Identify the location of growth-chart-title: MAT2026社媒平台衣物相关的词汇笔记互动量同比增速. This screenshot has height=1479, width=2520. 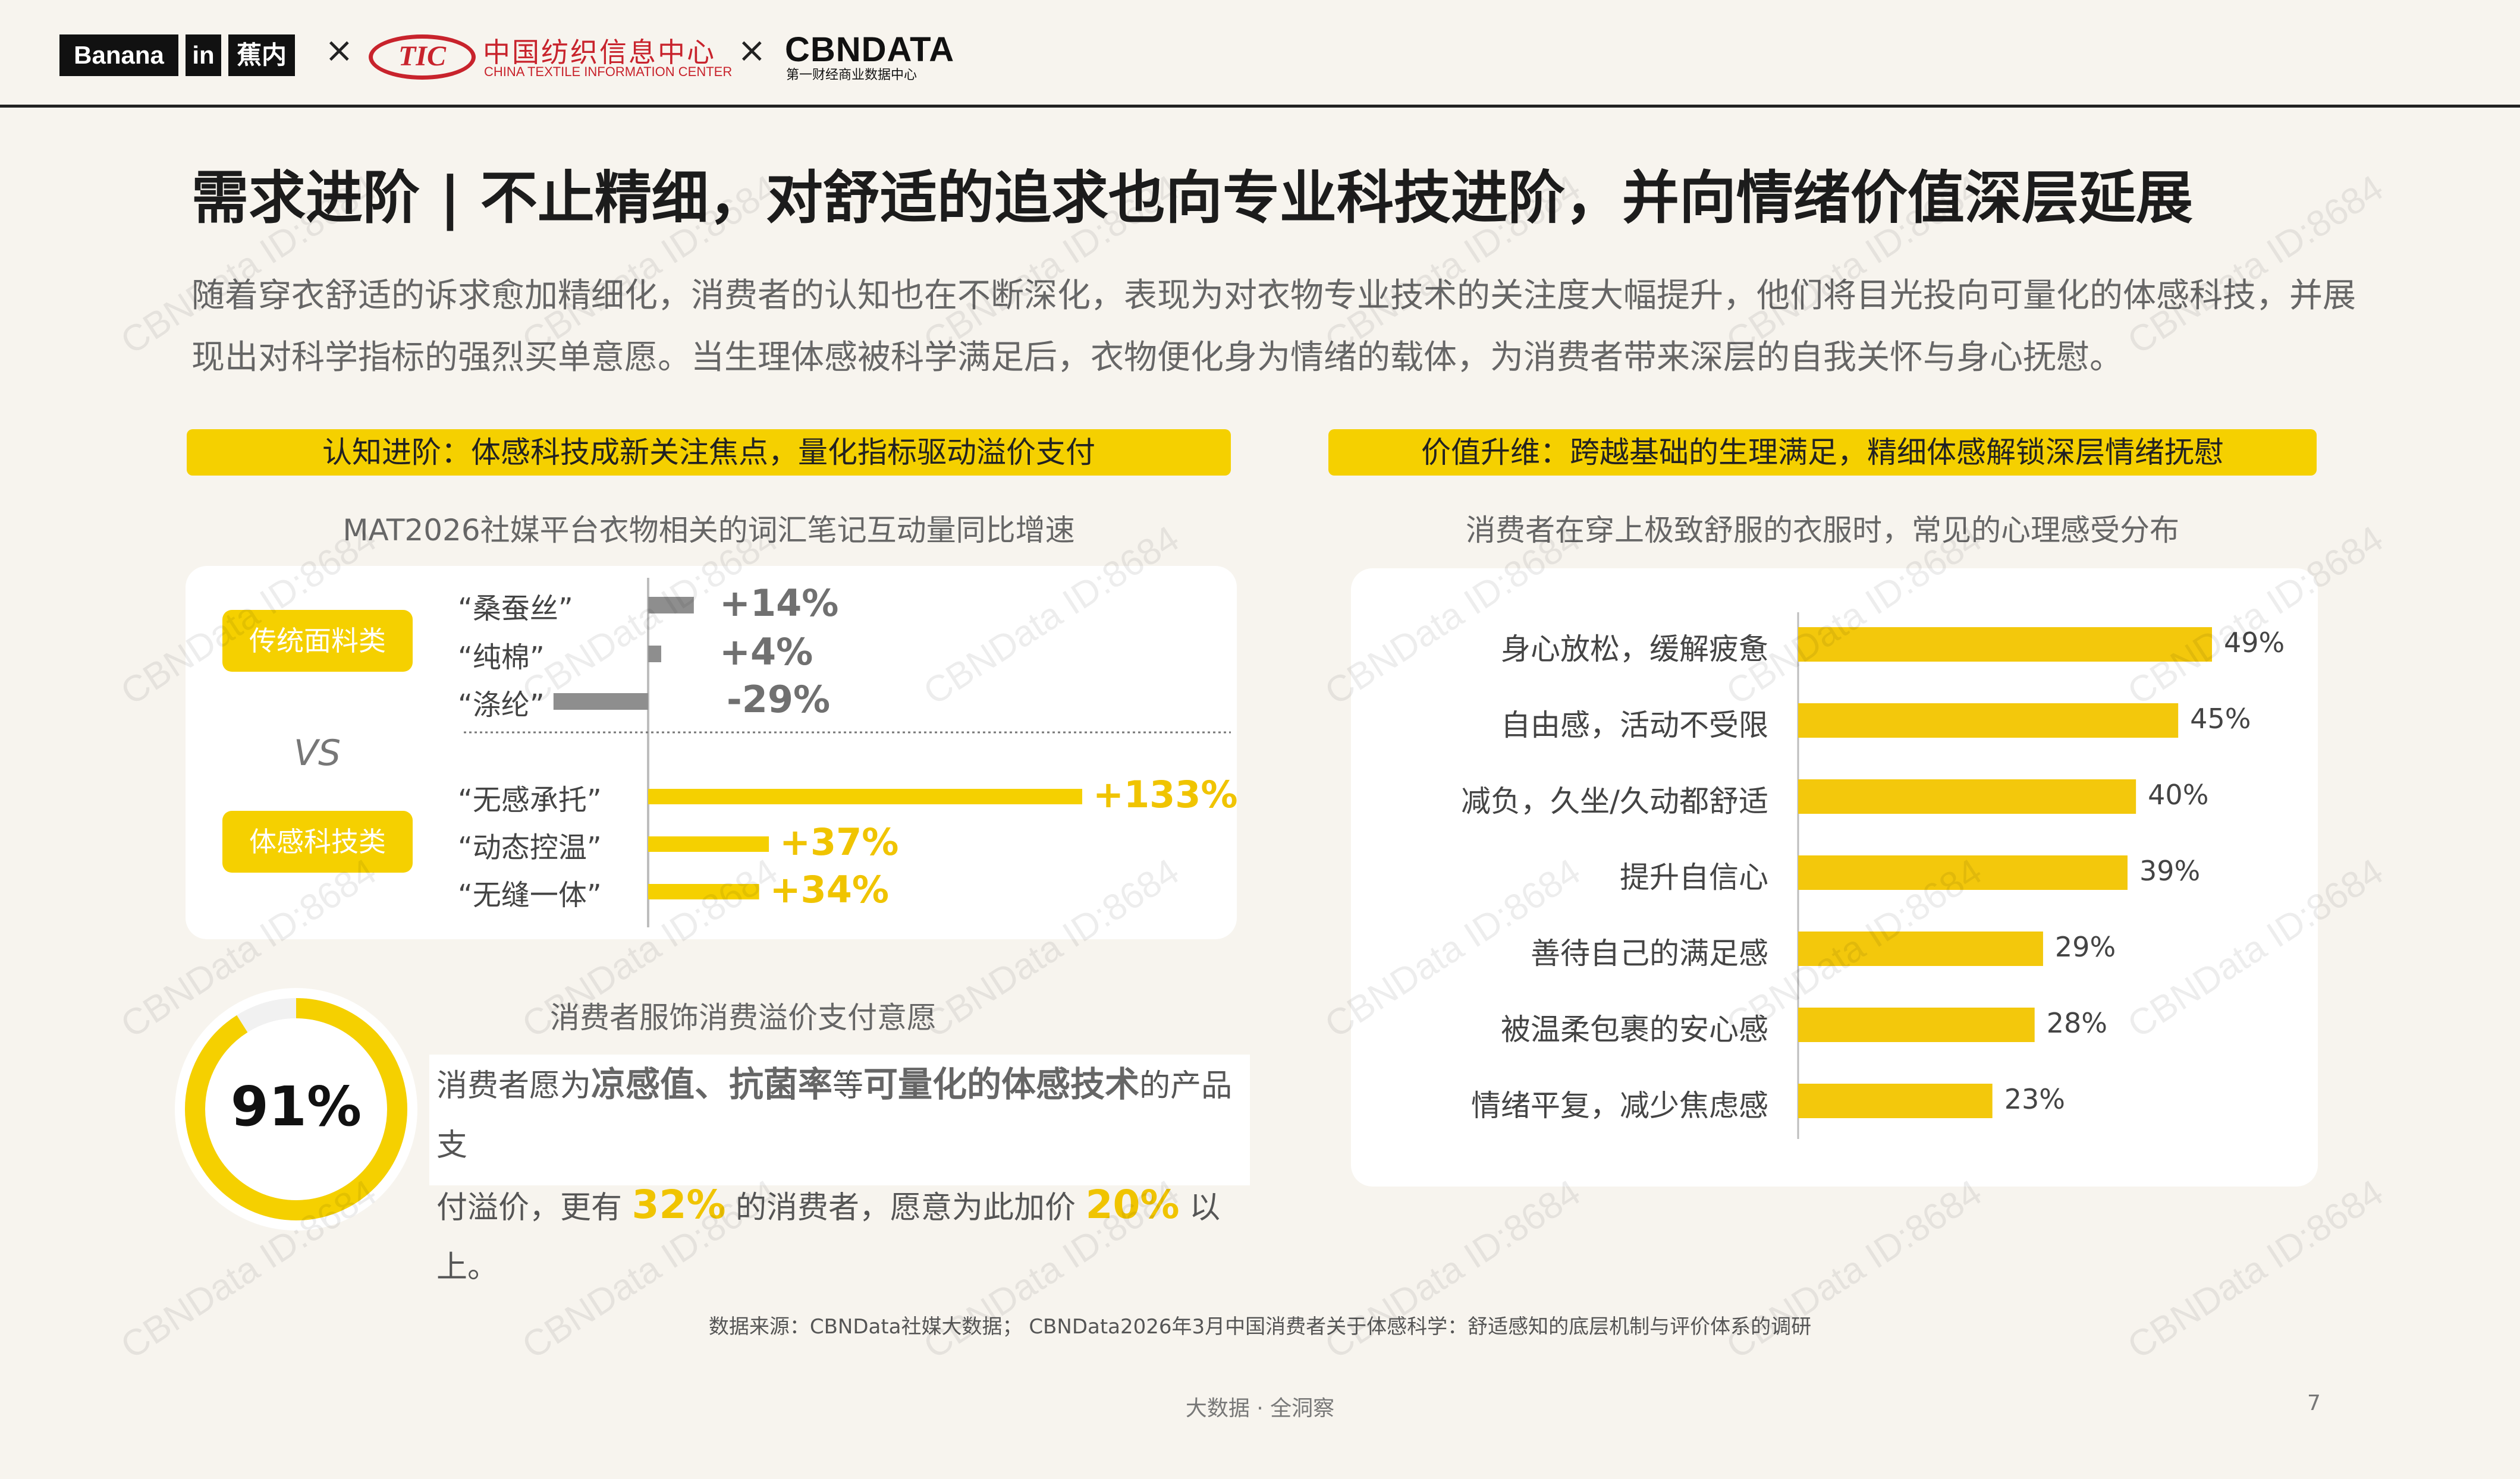
(709, 530).